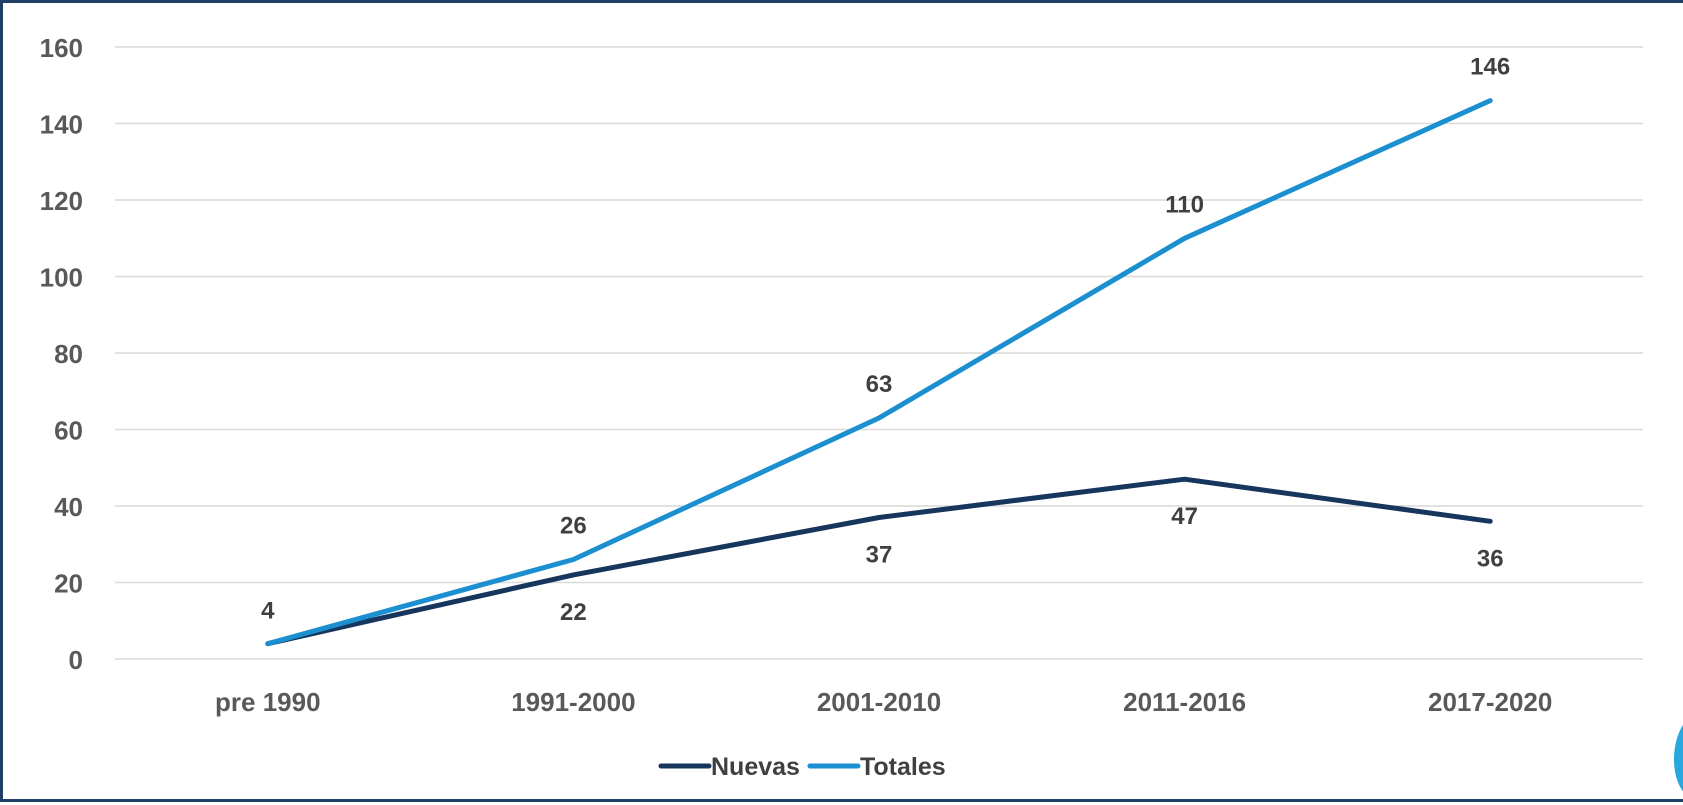  What do you see at coordinates (1490, 558) in the screenshot?
I see `data-label-nuevas: 36` at bounding box center [1490, 558].